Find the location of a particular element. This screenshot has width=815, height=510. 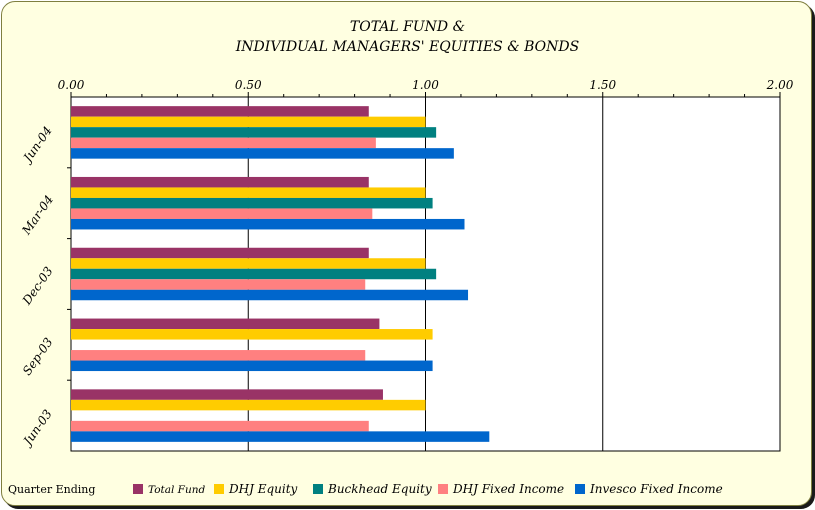

y-tick-label: Mar-04 is located at coordinates (38, 215).